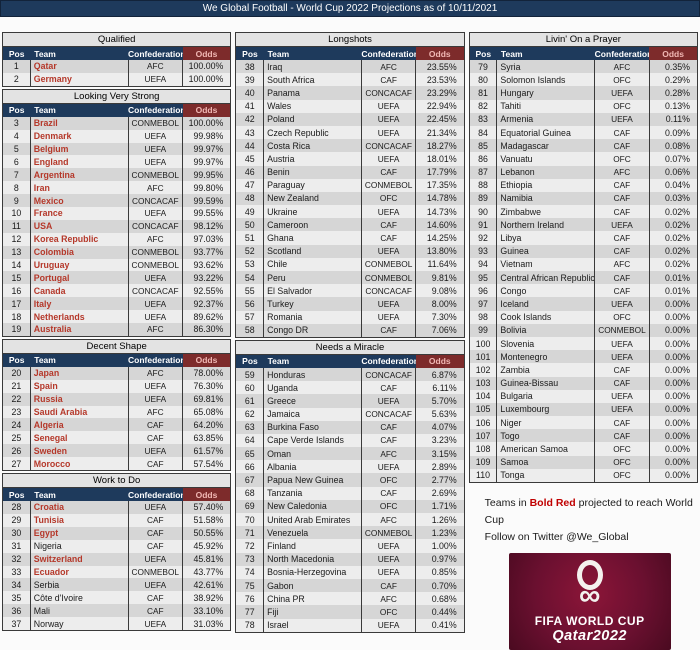 This screenshot has width=700, height=650. I want to click on table-row: 72 Finland UEFA 1.00%, so click(350, 546).